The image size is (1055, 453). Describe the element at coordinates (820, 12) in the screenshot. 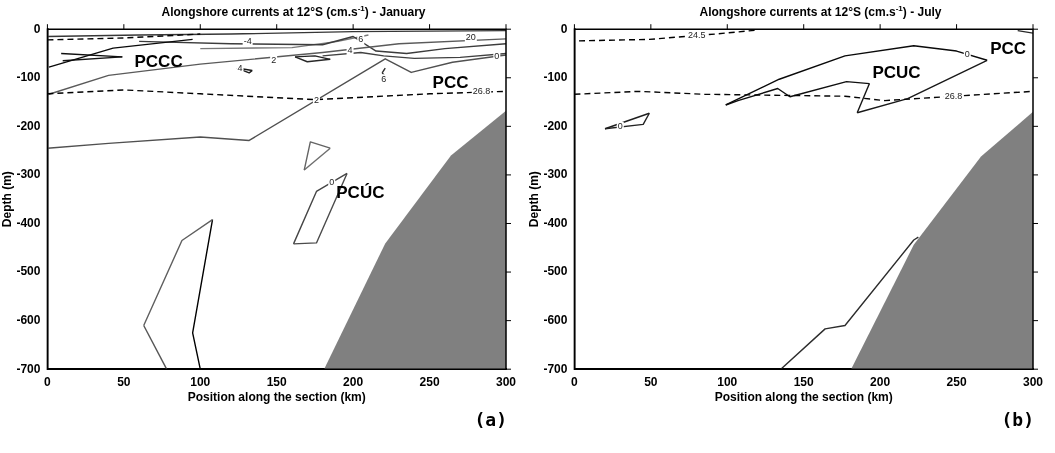

I see `chart-title: Alongshore currents at 12°S (cm.s$^{-1}$) - July` at that location.